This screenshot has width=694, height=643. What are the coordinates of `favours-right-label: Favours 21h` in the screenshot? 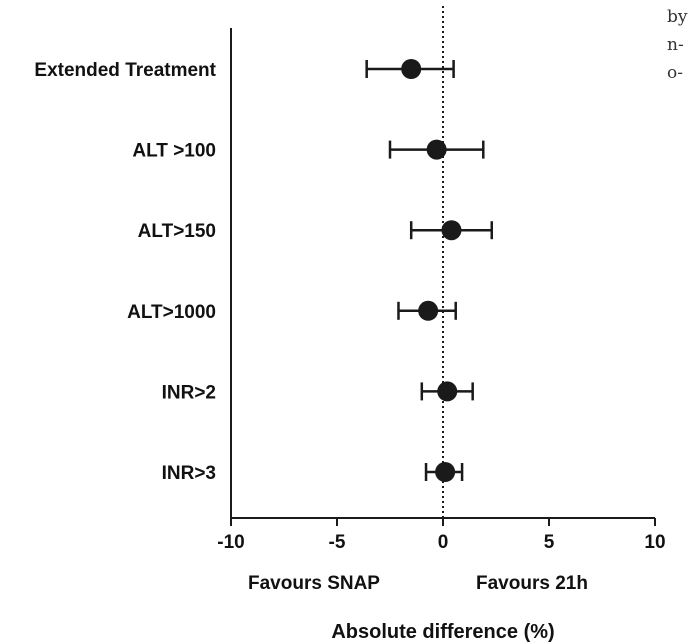 It's located at (532, 583).